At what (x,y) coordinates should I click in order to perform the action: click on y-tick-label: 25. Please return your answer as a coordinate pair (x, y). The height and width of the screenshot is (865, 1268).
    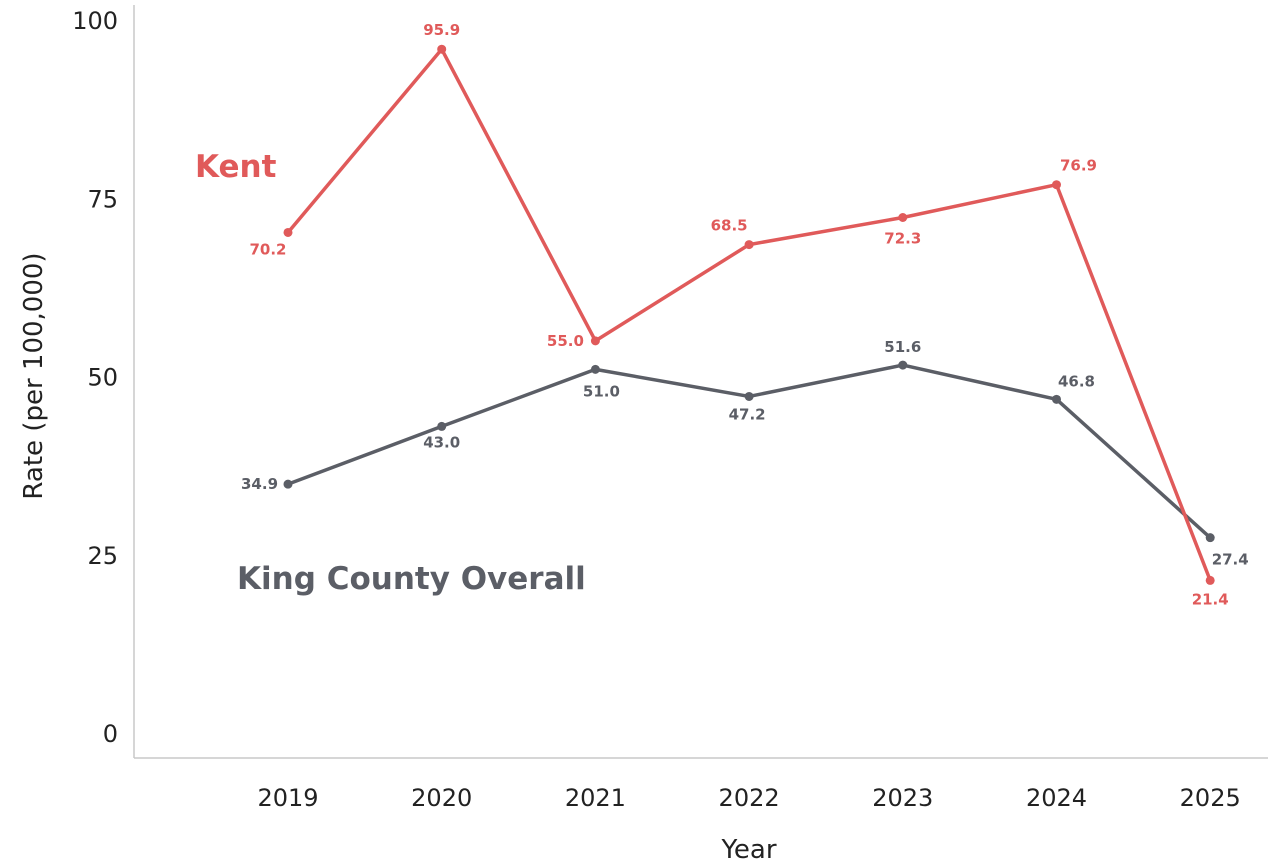
    Looking at the image, I should click on (102, 556).